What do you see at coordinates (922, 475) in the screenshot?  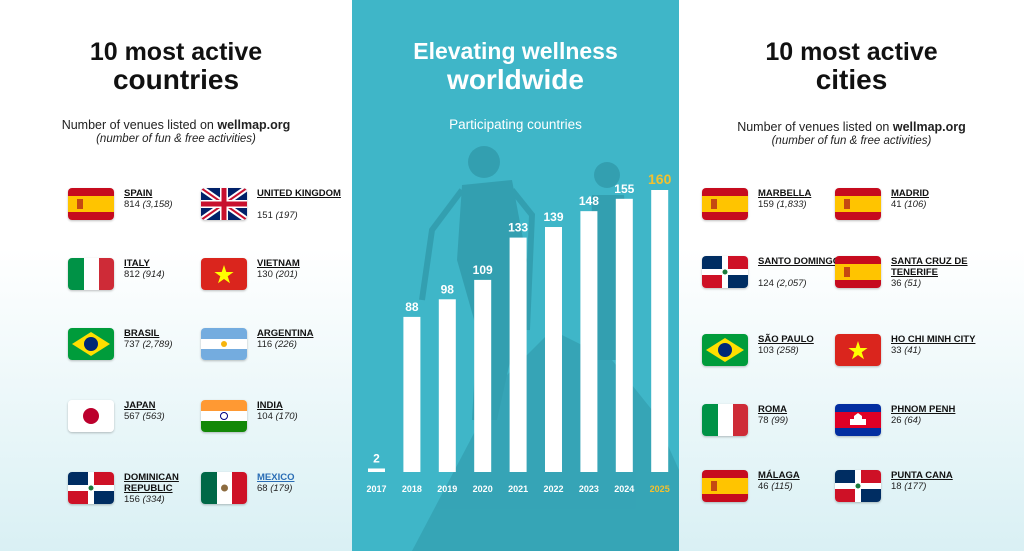 I see `item-name-link: PUNTA CANA` at bounding box center [922, 475].